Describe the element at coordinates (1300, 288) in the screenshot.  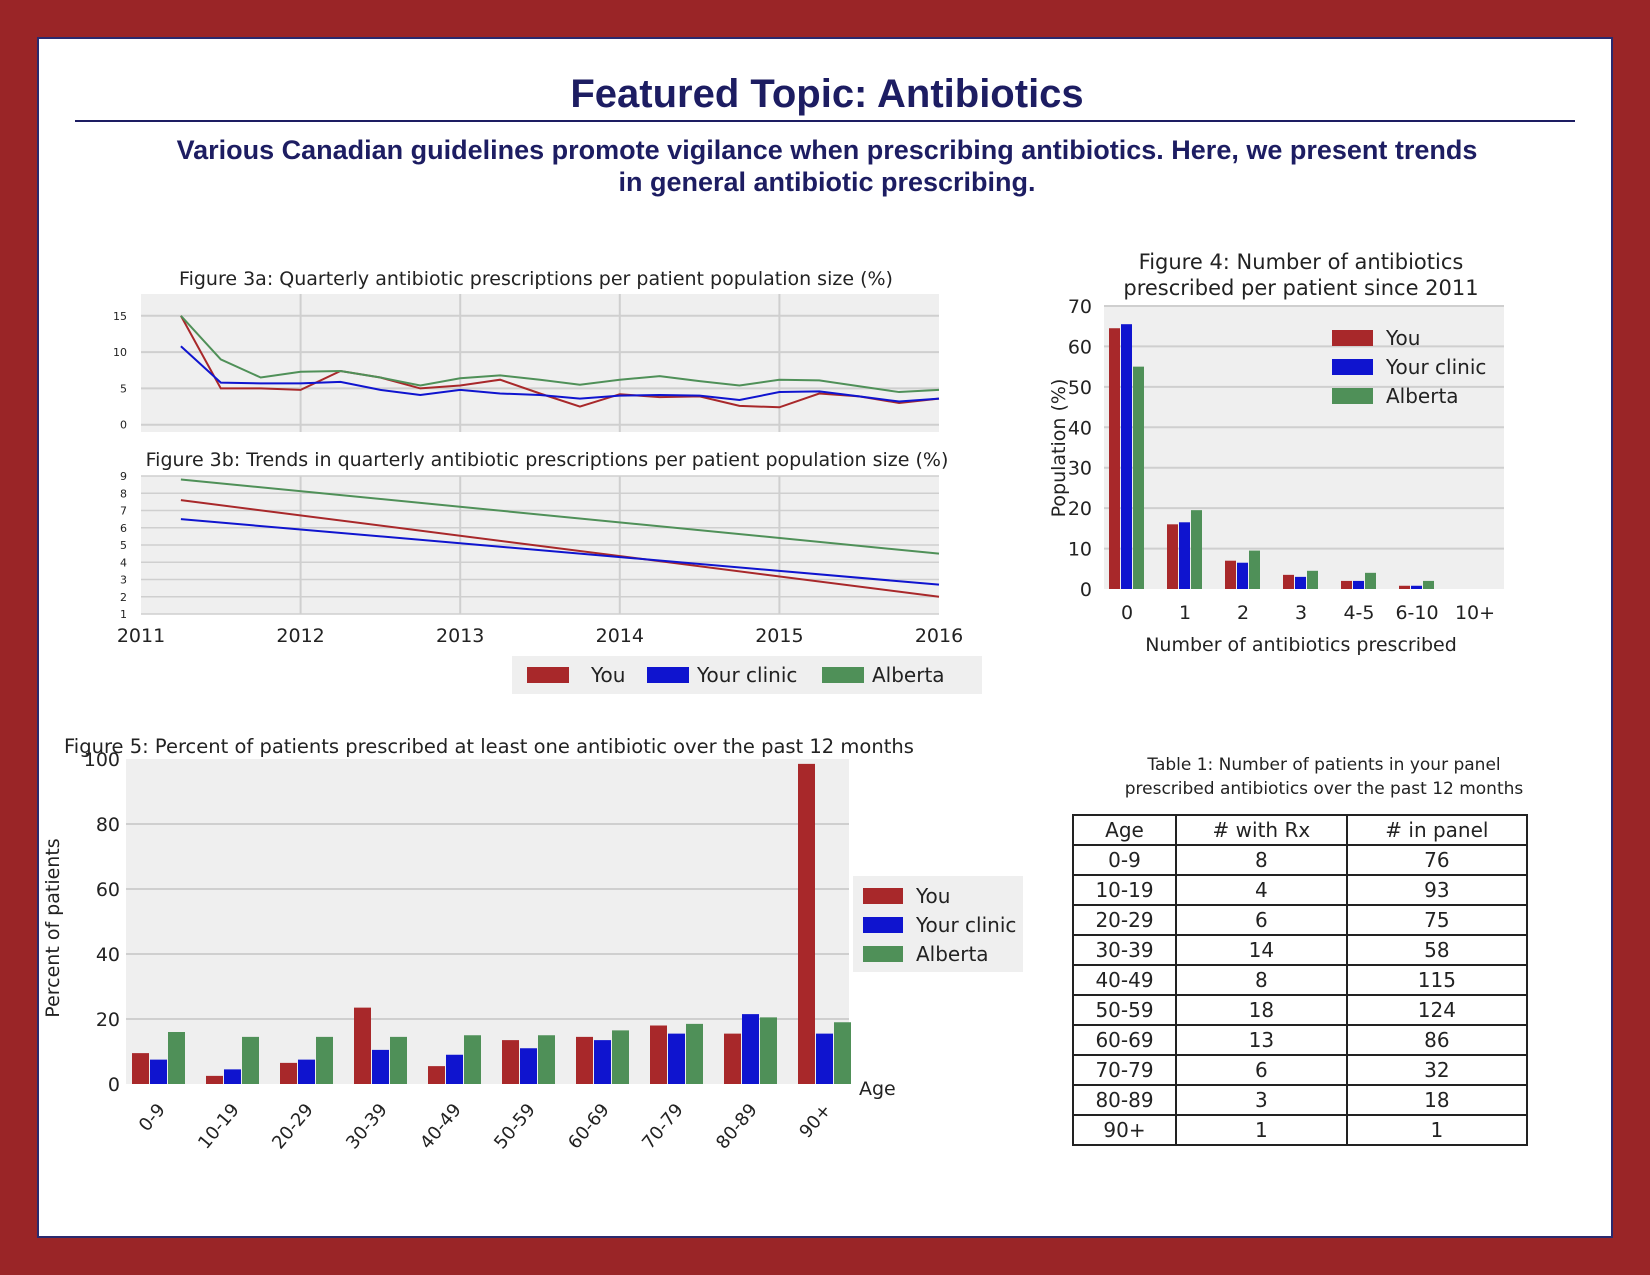
I see `figure-4-title-line-2: prescribed per patient since 2011` at that location.